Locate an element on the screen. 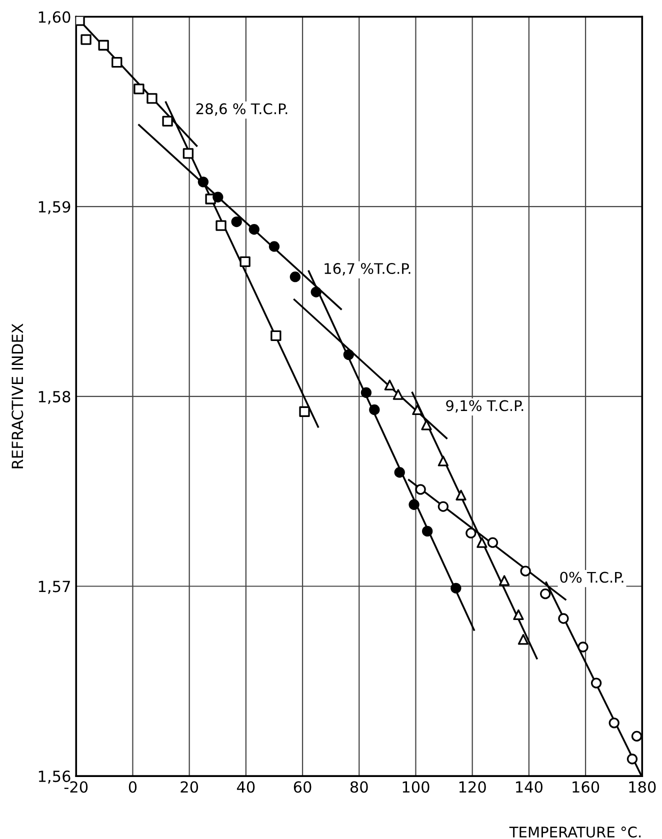 This screenshot has width=662, height=839. series-label: 16,7 %T.C.P. is located at coordinates (367, 269).